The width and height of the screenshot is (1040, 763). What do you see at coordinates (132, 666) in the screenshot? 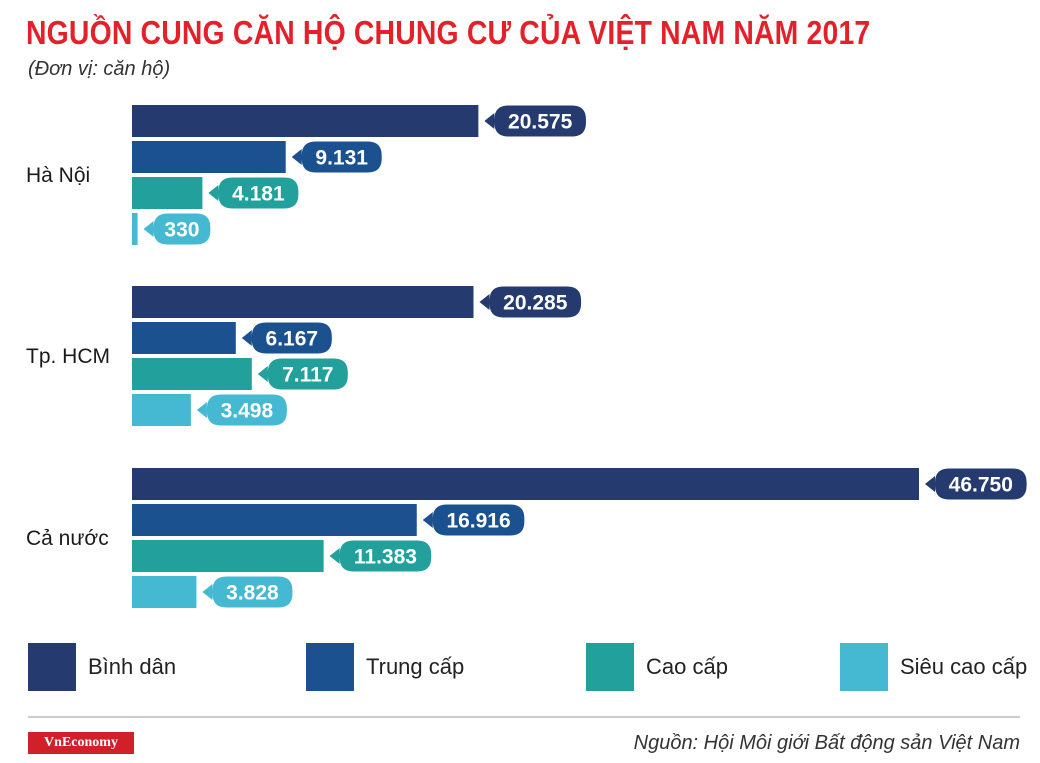
I see `legend-label: Bình dân` at bounding box center [132, 666].